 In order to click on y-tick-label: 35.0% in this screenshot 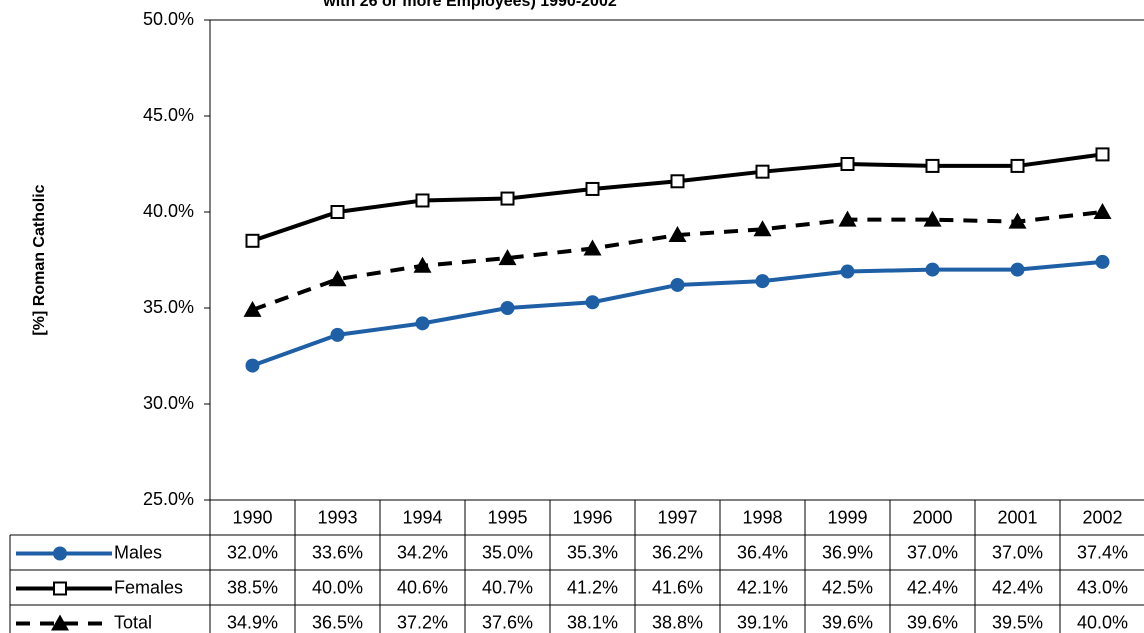, I will do `click(168, 307)`.